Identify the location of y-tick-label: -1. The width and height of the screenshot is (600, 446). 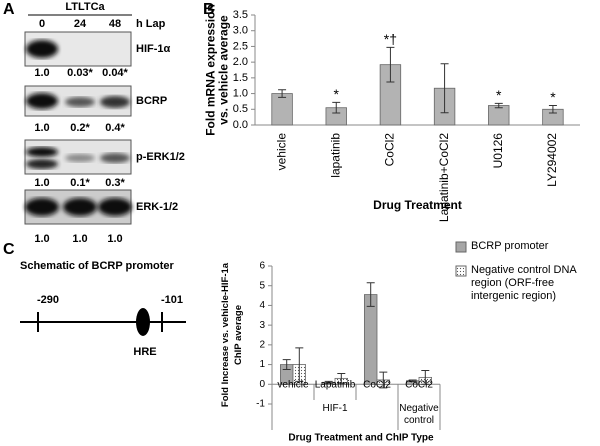
(260, 404).